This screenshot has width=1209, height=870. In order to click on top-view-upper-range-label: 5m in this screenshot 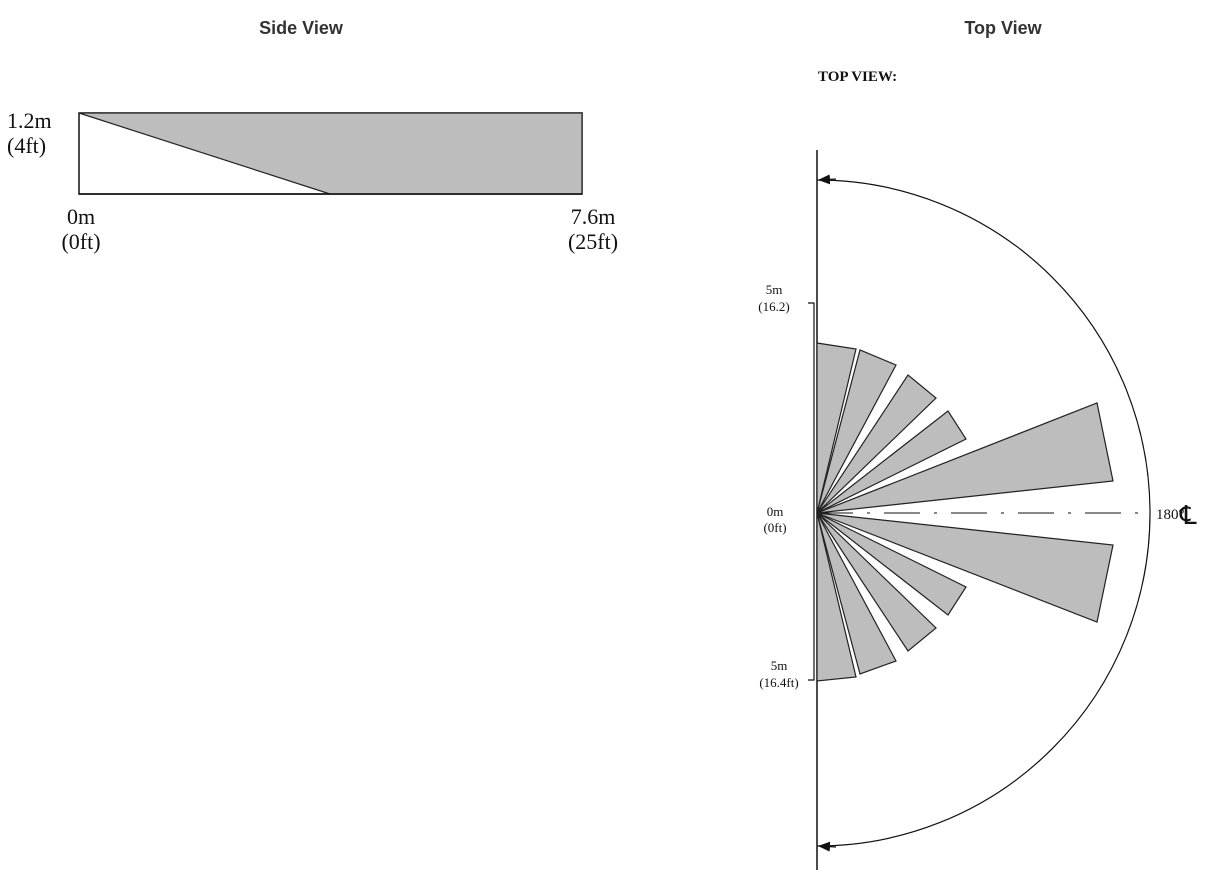, I will do `click(774, 289)`.